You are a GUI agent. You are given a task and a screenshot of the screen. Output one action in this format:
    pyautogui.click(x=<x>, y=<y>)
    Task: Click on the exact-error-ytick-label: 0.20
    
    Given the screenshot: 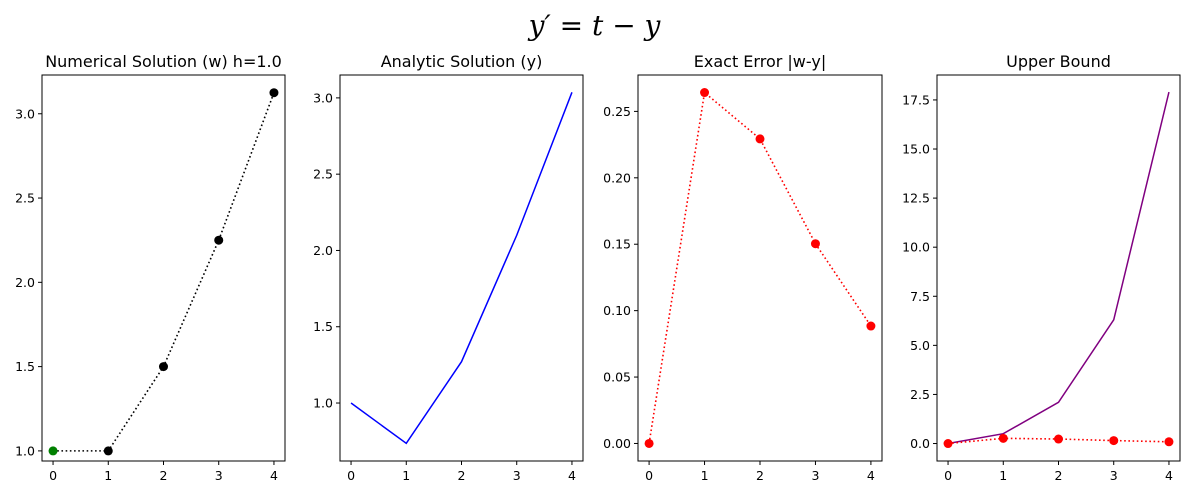 What is the action you would take?
    pyautogui.click(x=617, y=177)
    